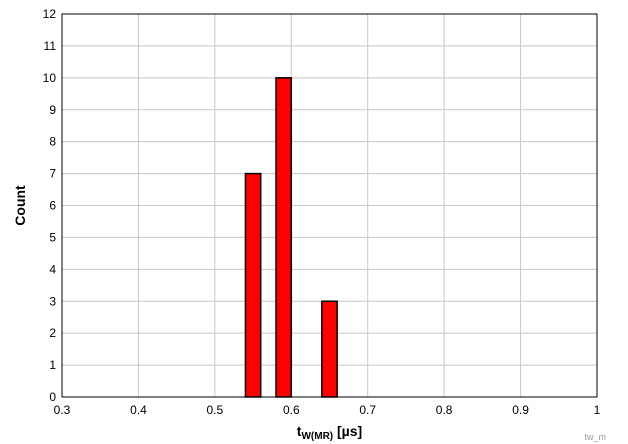 The width and height of the screenshot is (628, 444). Describe the element at coordinates (444, 410) in the screenshot. I see `x-tick-label: 0.8` at that location.